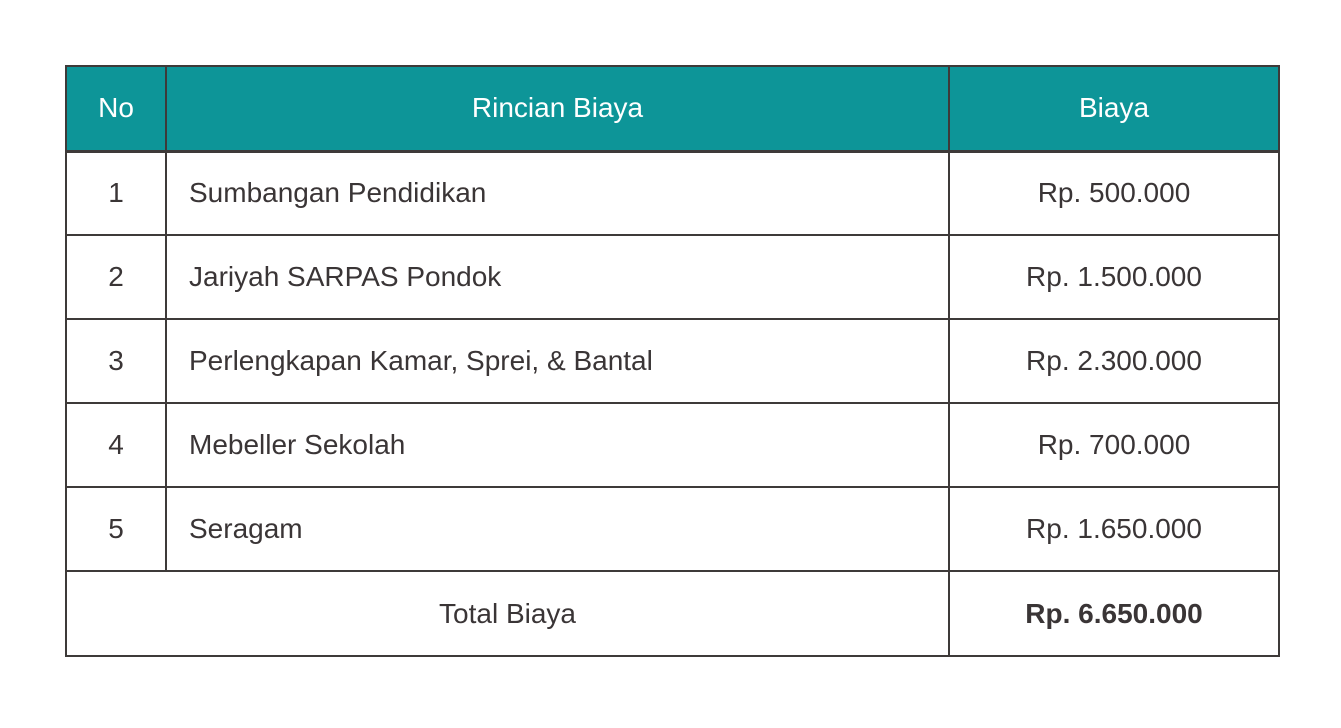 This screenshot has height=728, width=1341. I want to click on cell-no: 3, so click(116, 361).